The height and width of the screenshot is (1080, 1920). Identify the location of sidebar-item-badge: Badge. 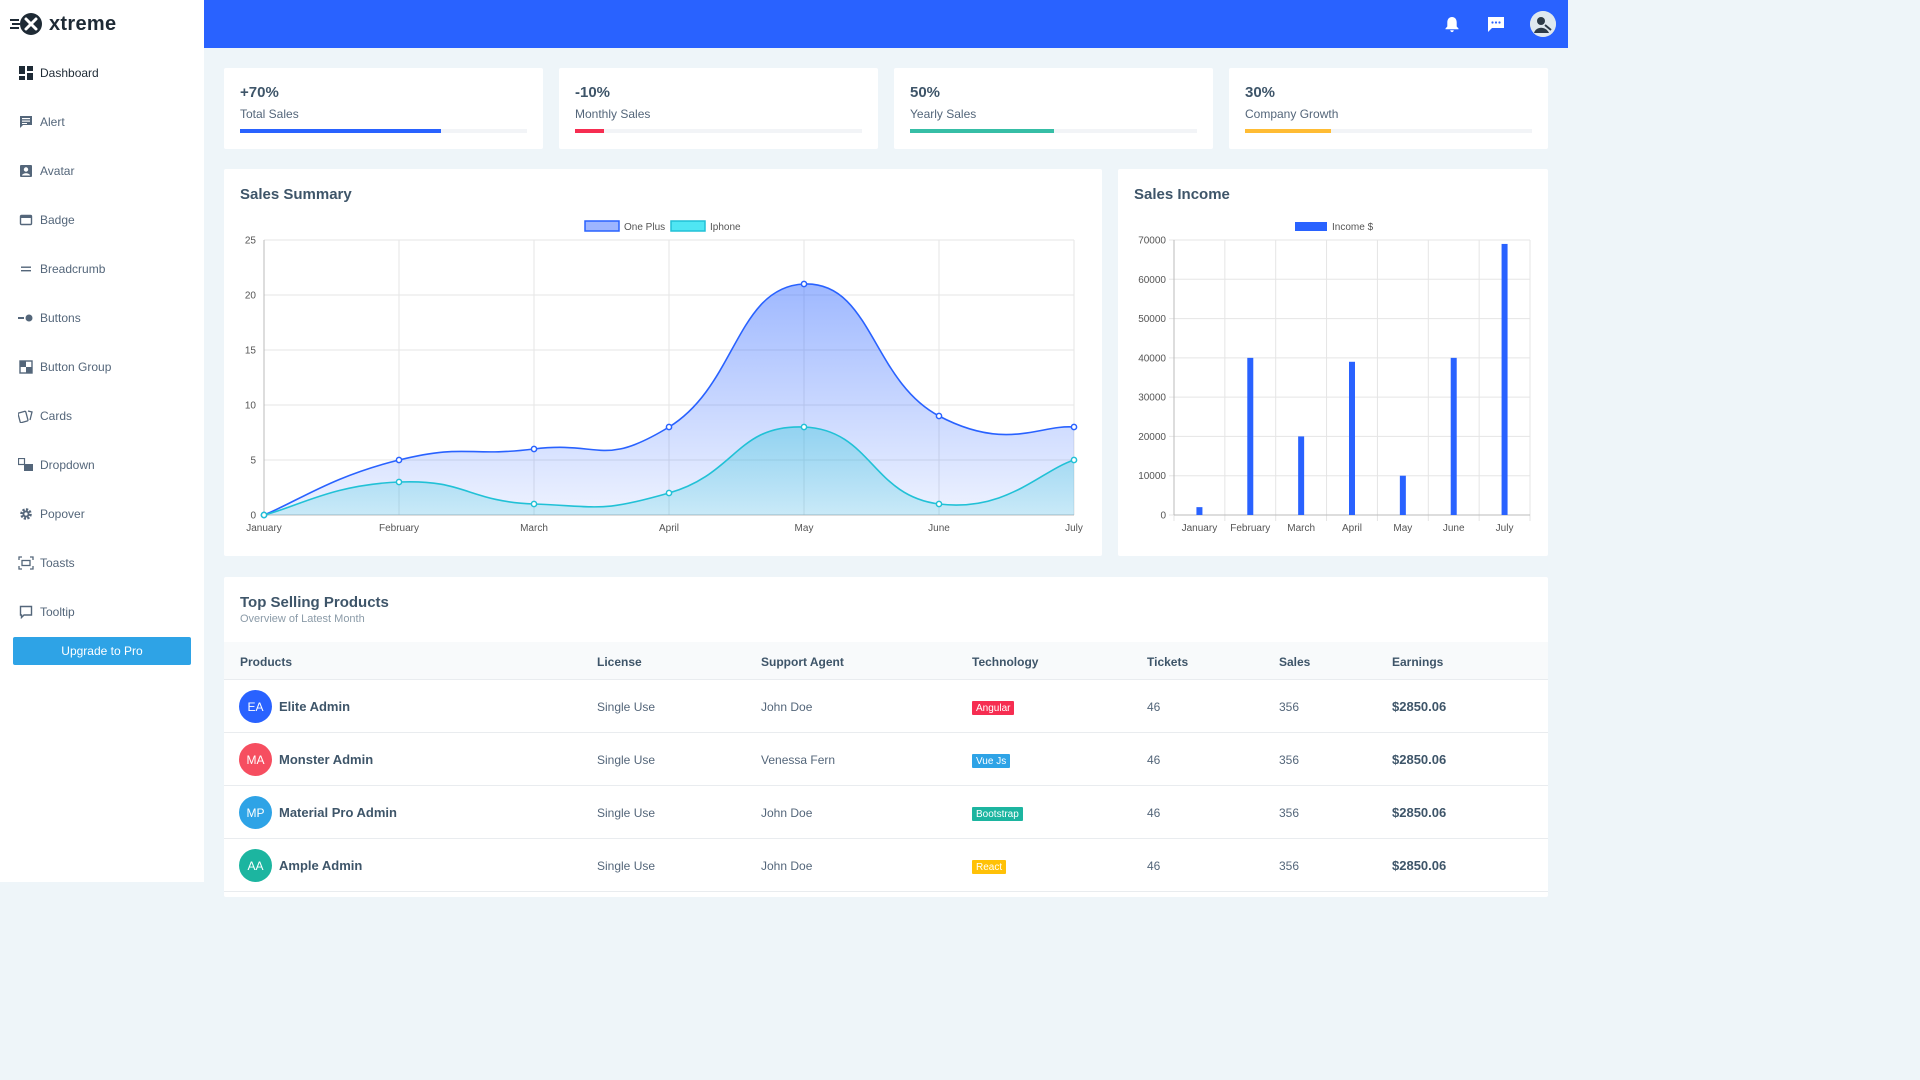
(102, 219).